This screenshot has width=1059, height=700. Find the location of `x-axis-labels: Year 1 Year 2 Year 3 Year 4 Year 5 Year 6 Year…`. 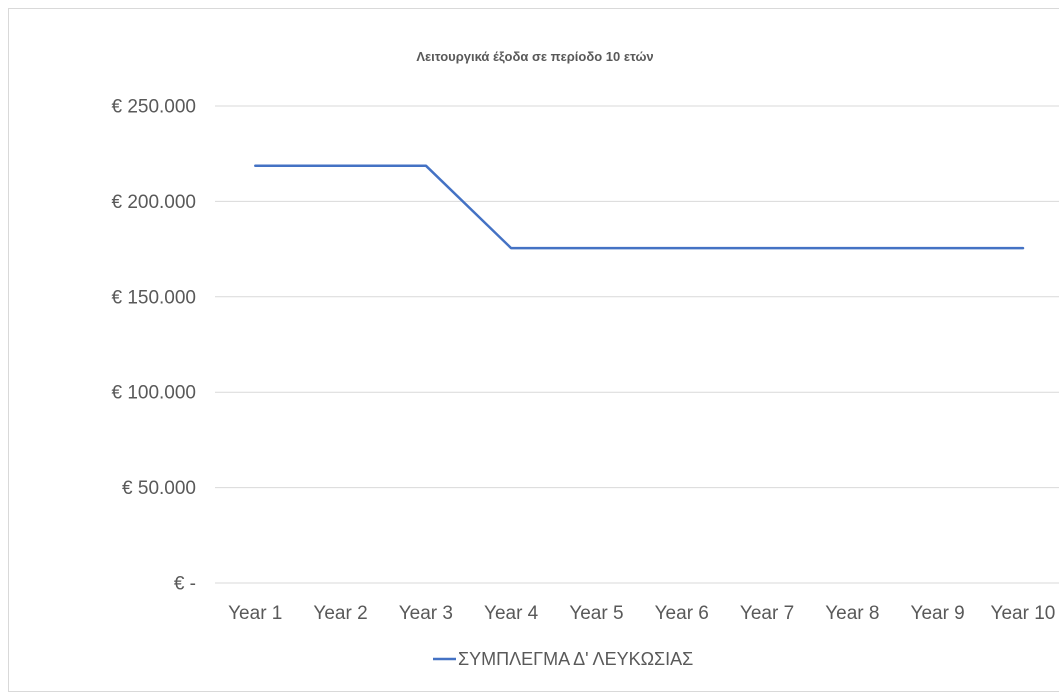

x-axis-labels: Year 1 Year 2 Year 3 Year 4 Year 5 Year 6 Year… is located at coordinates (641, 613).